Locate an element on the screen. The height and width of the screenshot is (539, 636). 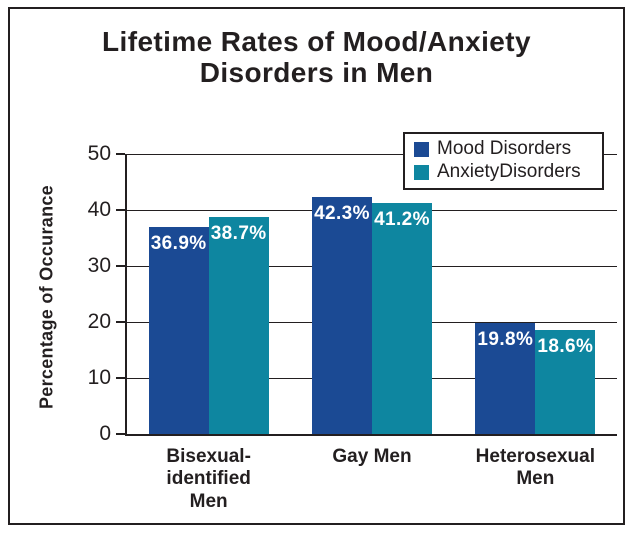
bar-anxietydisorders-heterosexual-men: 18.6% is located at coordinates (565, 381).